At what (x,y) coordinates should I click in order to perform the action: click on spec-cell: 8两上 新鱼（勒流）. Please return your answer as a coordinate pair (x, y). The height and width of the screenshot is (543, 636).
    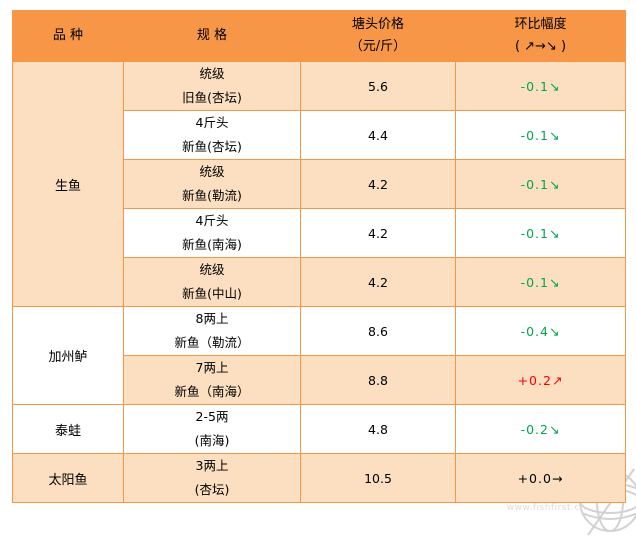
    Looking at the image, I should click on (212, 331).